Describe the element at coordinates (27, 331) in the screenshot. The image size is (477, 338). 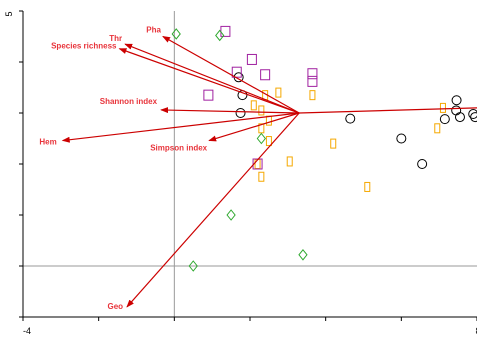
I see `x-tick-label: -4` at that location.